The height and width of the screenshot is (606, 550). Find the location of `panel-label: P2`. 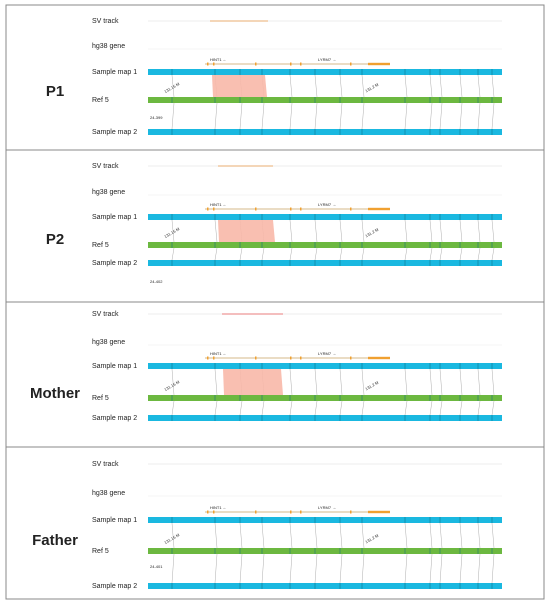

panel-label: P2 is located at coordinates (55, 239).